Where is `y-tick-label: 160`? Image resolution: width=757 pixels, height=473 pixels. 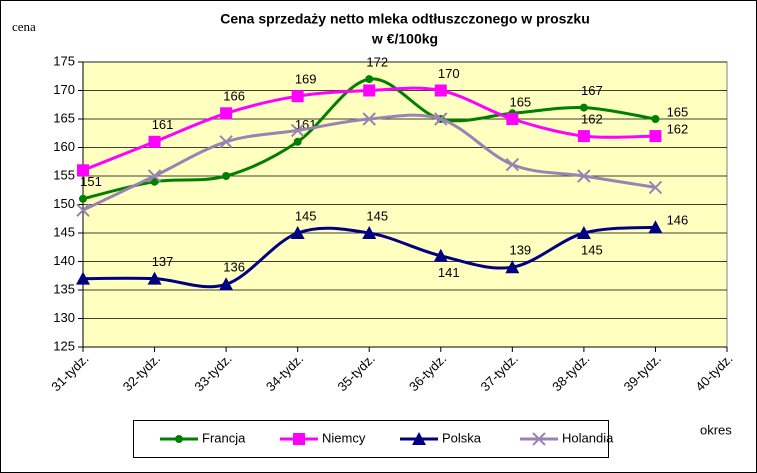 y-tick-label: 160 is located at coordinates (64, 146).